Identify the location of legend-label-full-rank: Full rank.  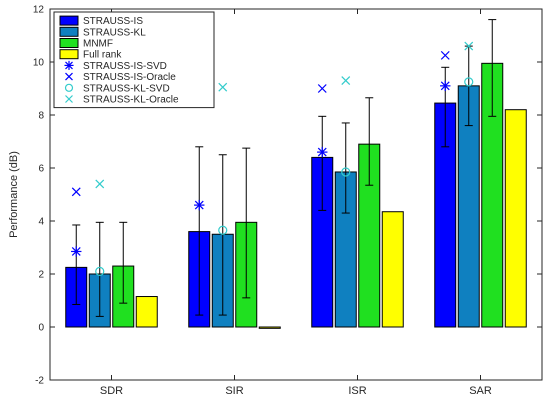
(102, 55).